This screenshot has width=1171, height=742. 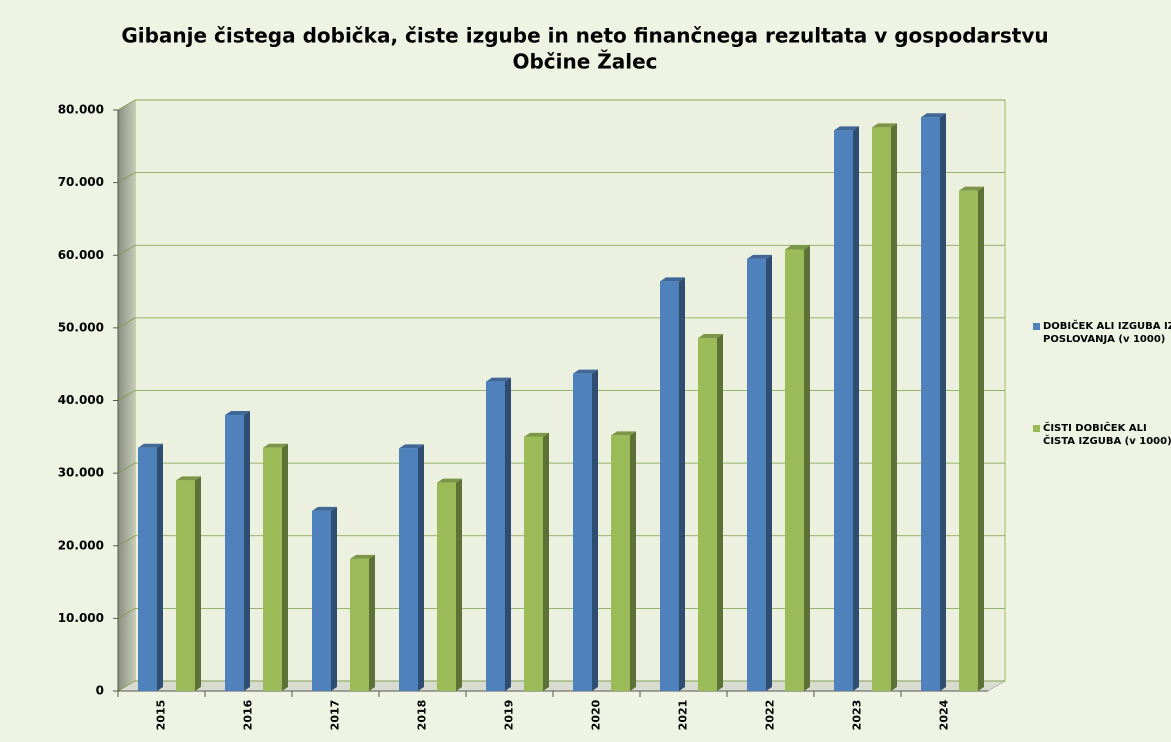 What do you see at coordinates (683, 715) in the screenshot?
I see `x-tick-label: 2021` at bounding box center [683, 715].